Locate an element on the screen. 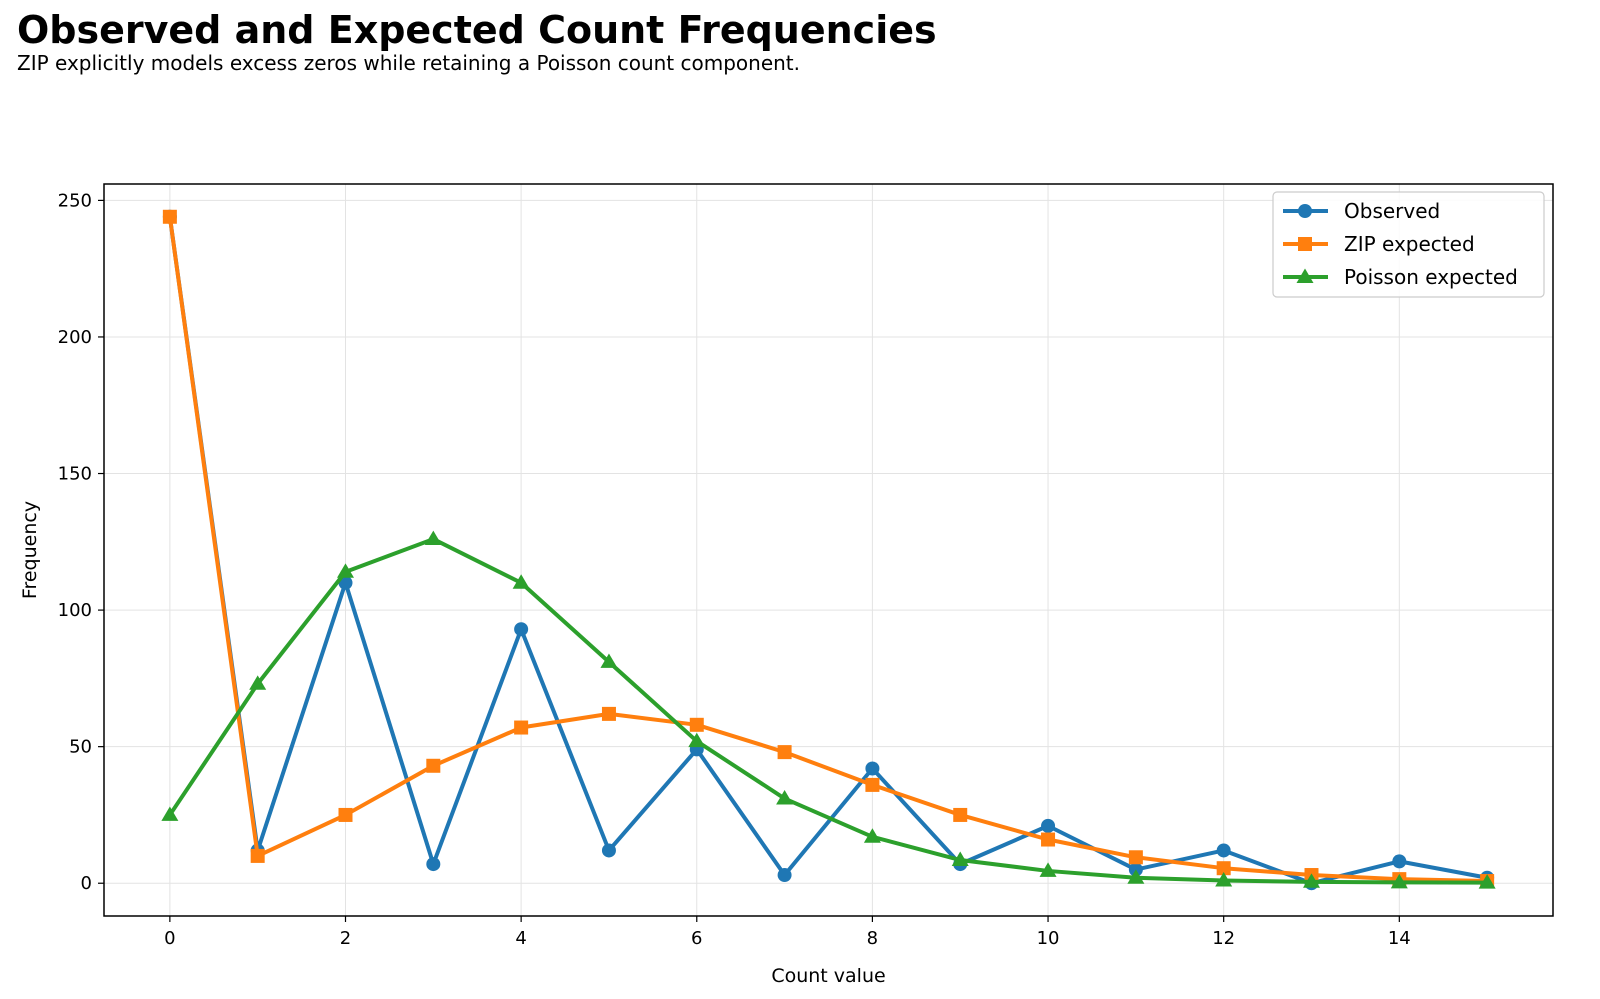 This screenshot has width=1600, height=999. y-tick-label: 0 is located at coordinates (86, 883).